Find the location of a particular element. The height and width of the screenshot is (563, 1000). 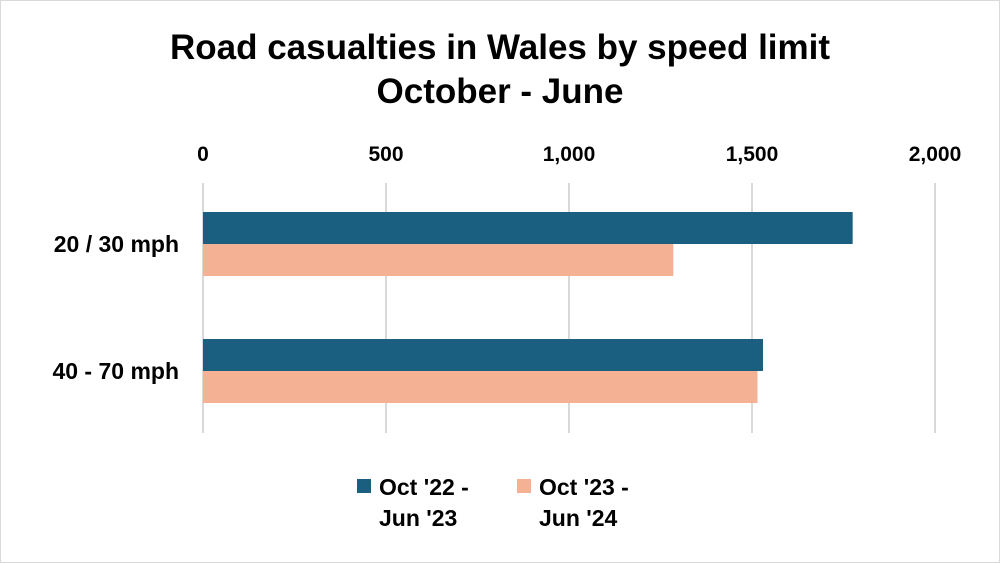

legend-label-1-line-1: Oct '22 - is located at coordinates (424, 487).